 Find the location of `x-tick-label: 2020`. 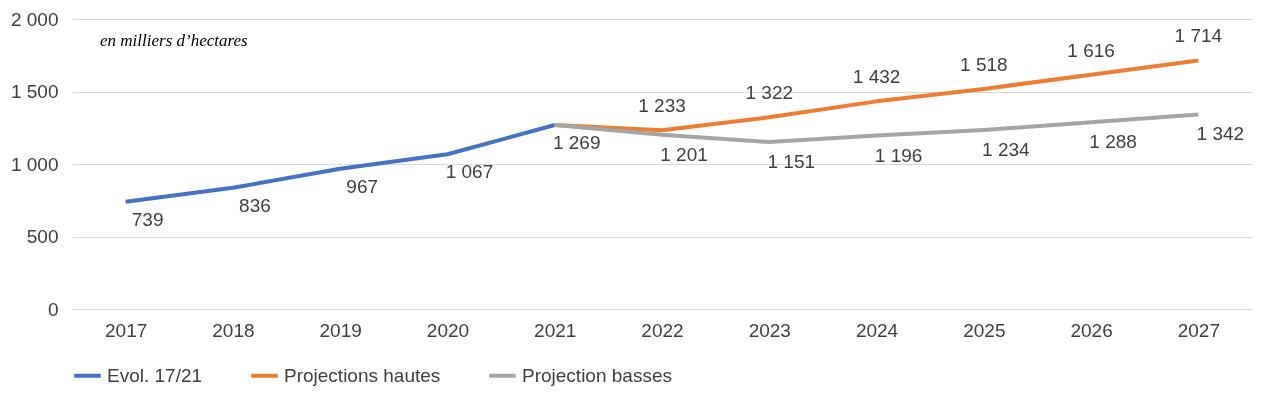

x-tick-label: 2020 is located at coordinates (448, 330).